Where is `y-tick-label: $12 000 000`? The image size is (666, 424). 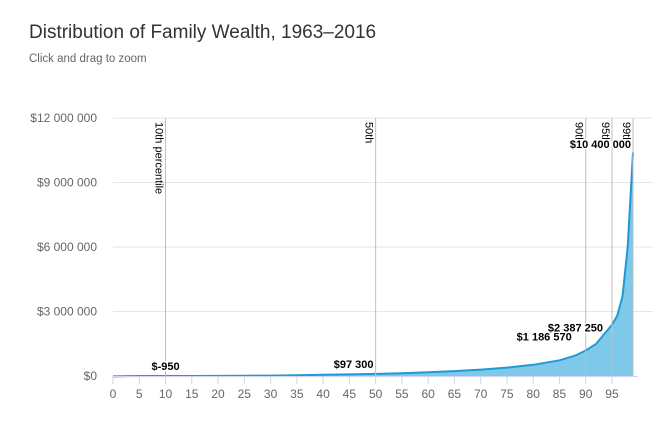
y-tick-label: $12 000 000 is located at coordinates (63, 118).